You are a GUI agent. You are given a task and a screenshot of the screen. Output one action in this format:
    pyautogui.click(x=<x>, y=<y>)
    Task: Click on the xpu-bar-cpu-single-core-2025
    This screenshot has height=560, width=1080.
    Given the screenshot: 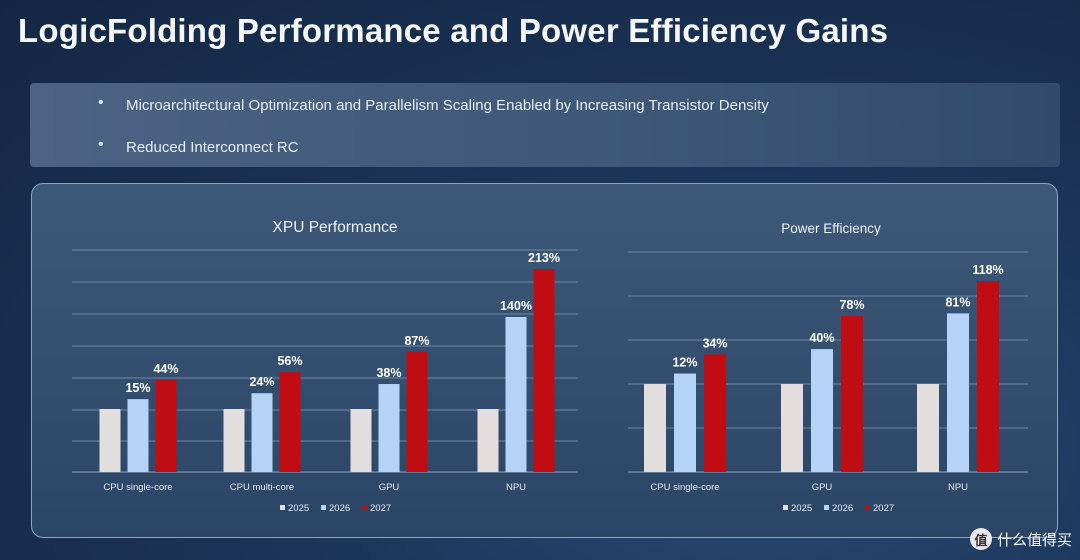 What is the action you would take?
    pyautogui.click(x=110, y=440)
    